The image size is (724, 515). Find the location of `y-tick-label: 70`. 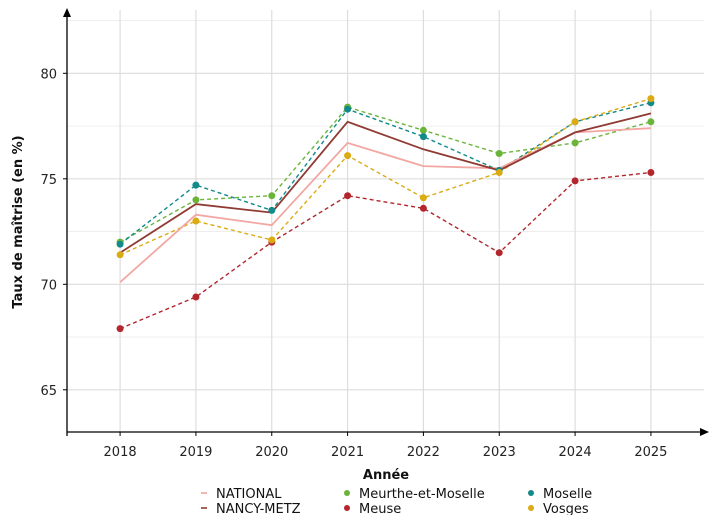

y-tick-label: 70 is located at coordinates (48, 285).